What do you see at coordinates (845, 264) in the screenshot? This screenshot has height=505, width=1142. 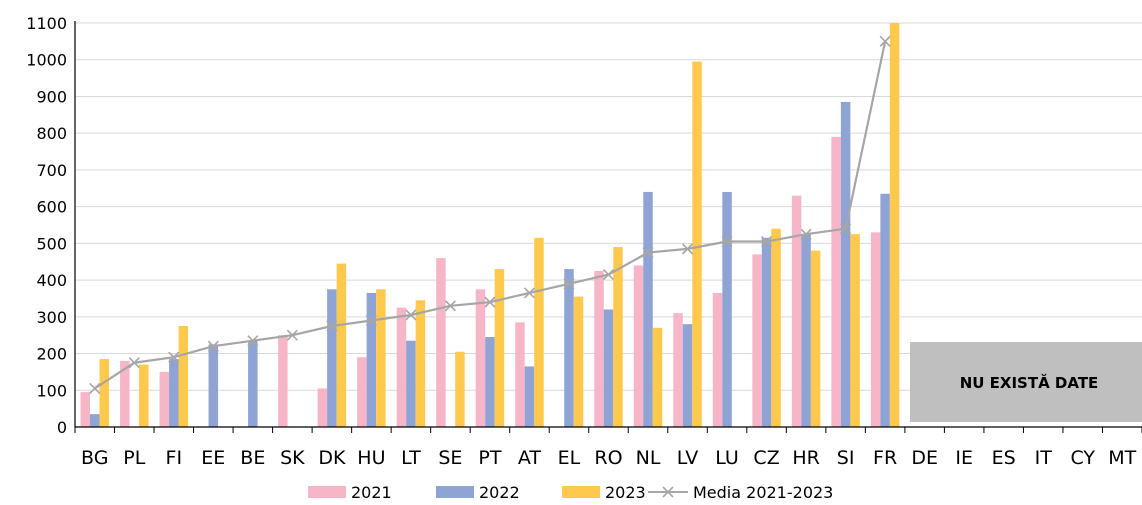 I see `bar-2022-SI` at bounding box center [845, 264].